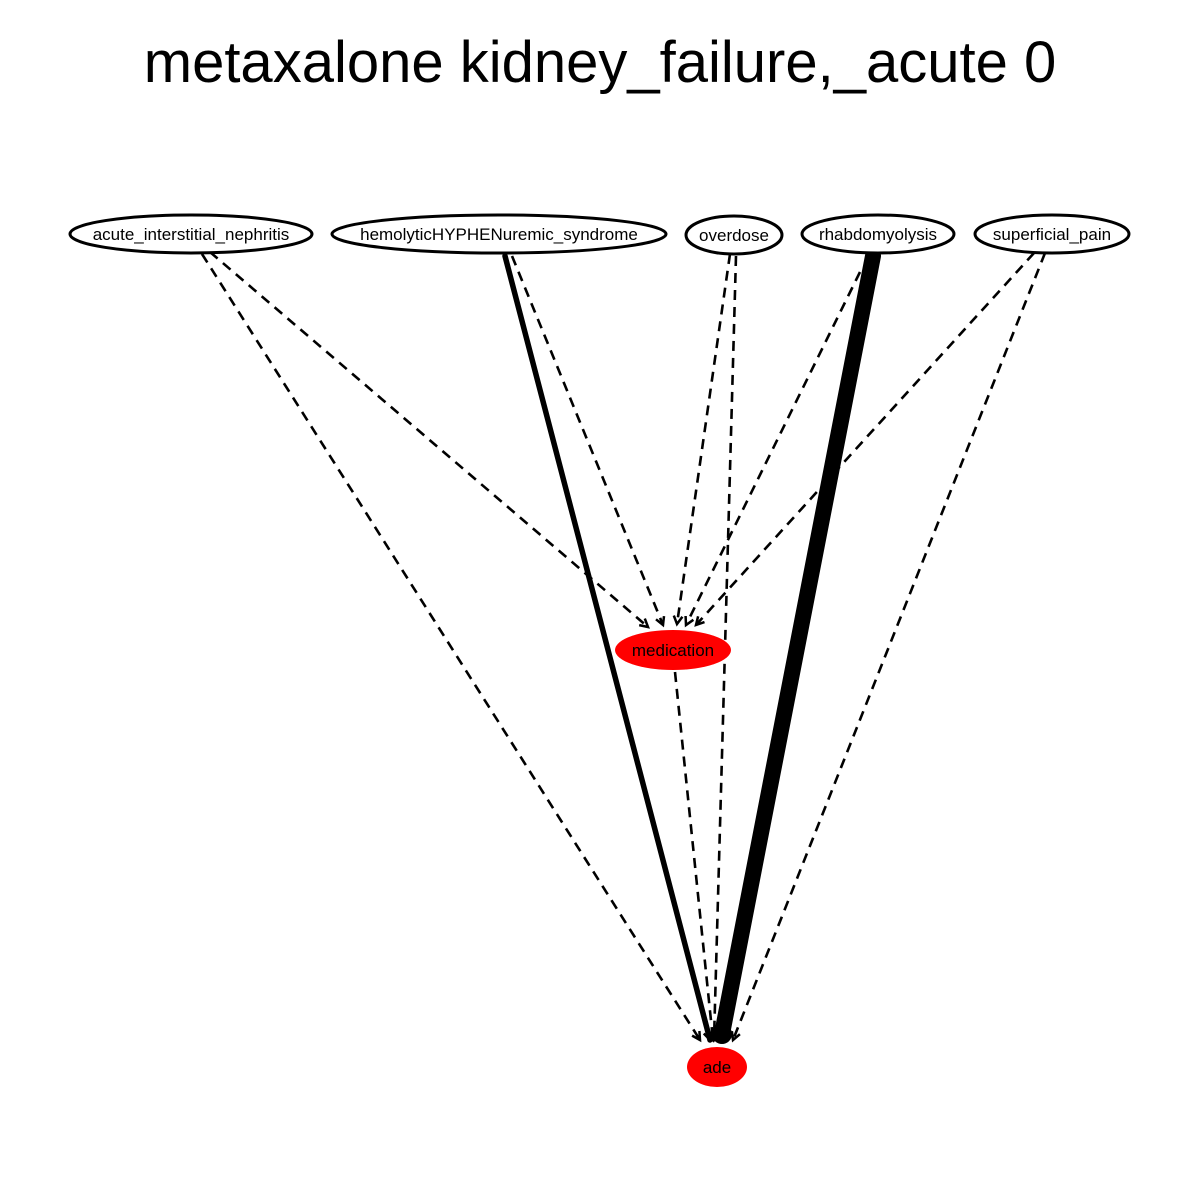  I want to click on node-label: overdose, so click(734, 235).